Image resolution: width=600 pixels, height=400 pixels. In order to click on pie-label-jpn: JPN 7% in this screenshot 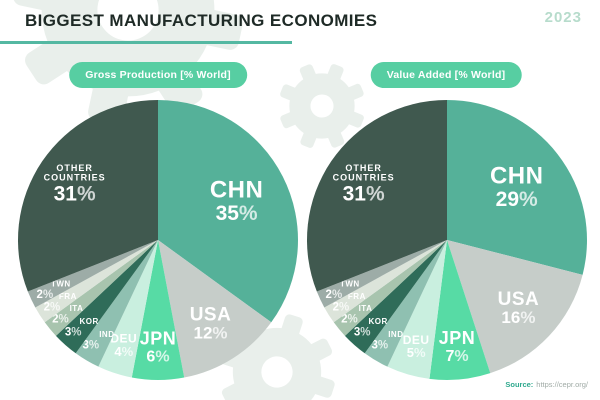, I will do `click(457, 346)`.